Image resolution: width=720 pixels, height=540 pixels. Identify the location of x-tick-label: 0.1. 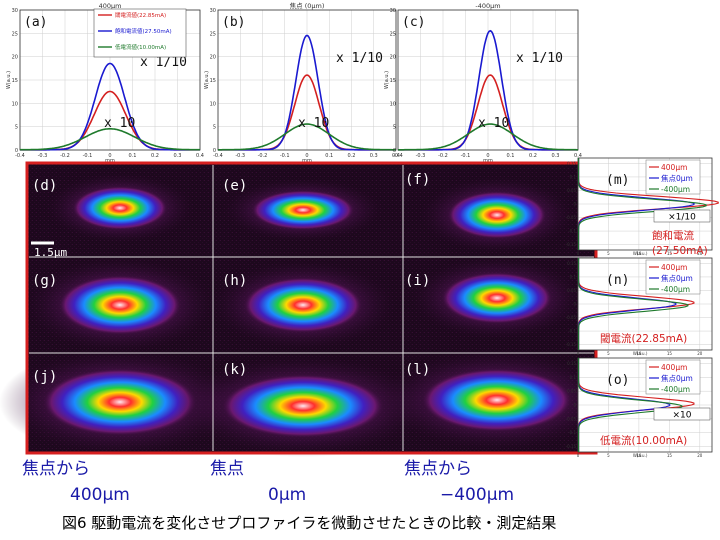
(133, 156).